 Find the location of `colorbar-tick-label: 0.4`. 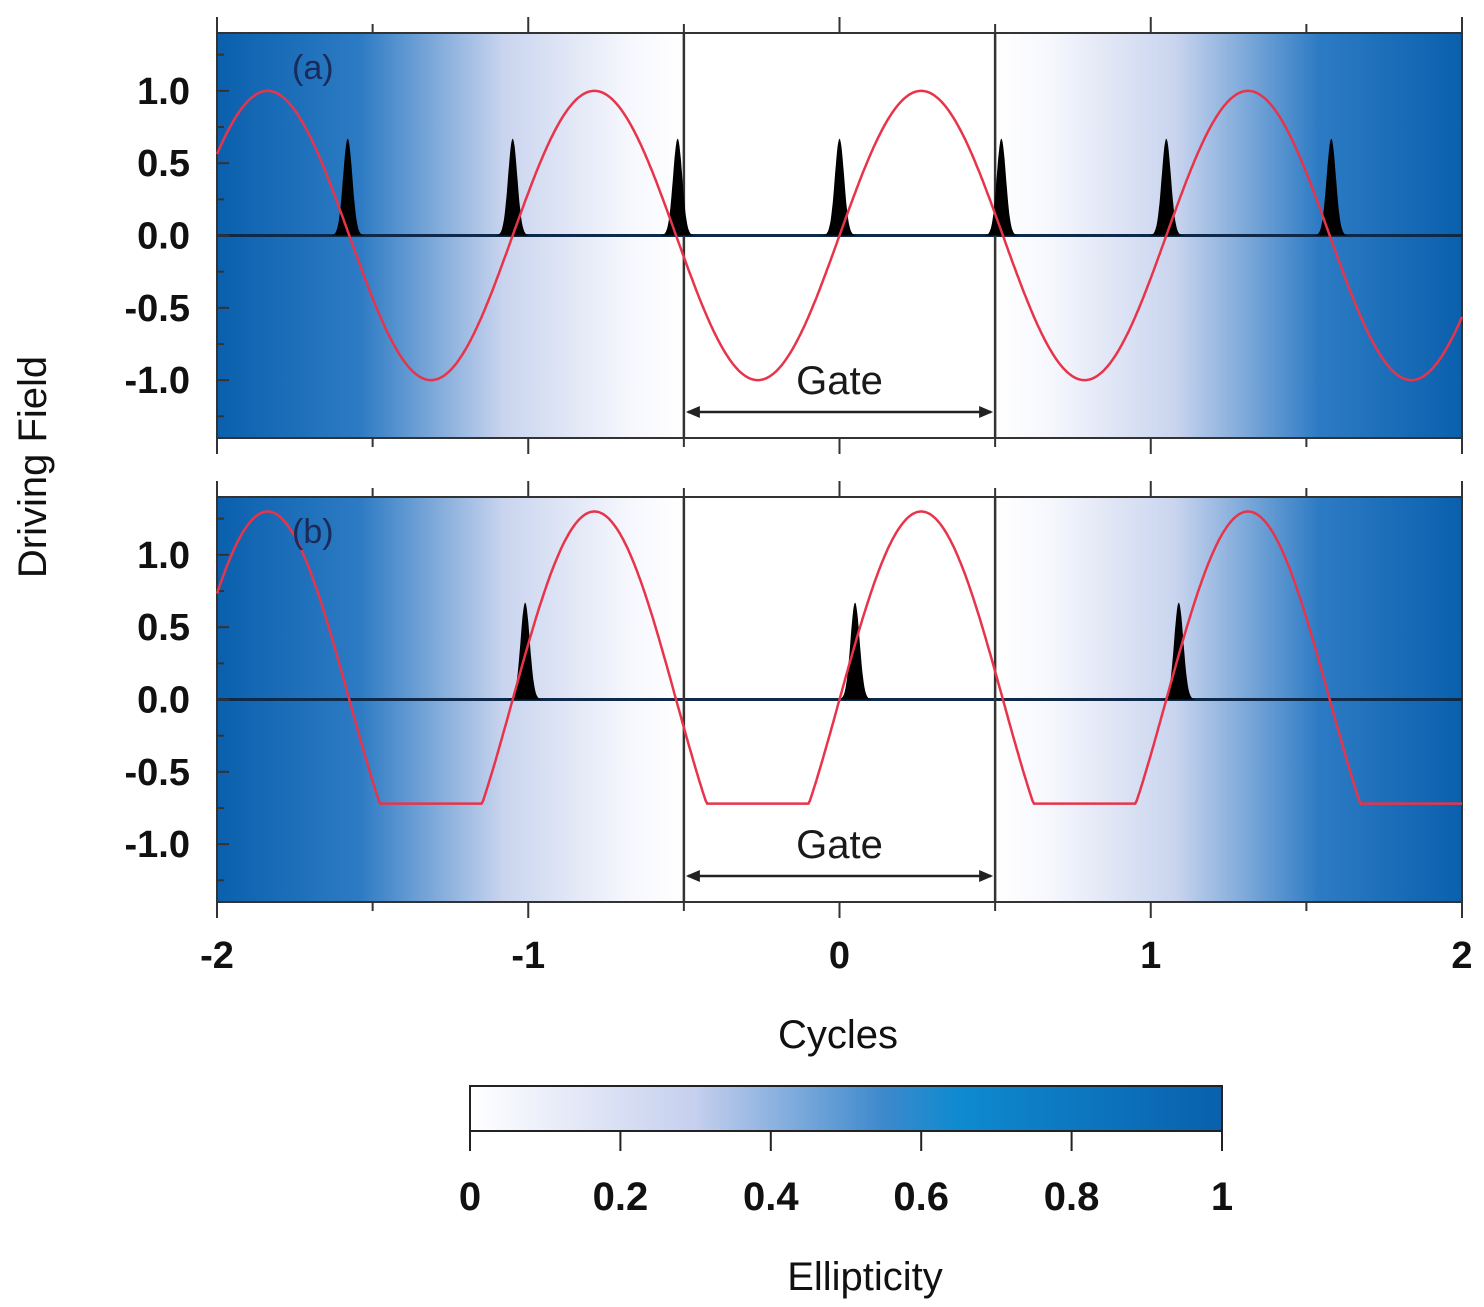

colorbar-tick-label: 0.4 is located at coordinates (771, 1197).